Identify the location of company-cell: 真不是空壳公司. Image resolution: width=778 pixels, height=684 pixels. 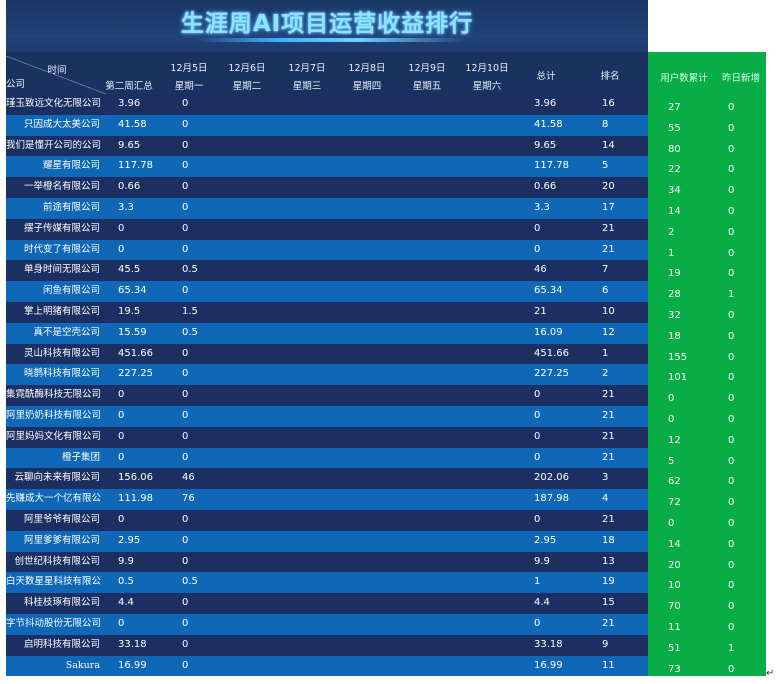
(66, 332).